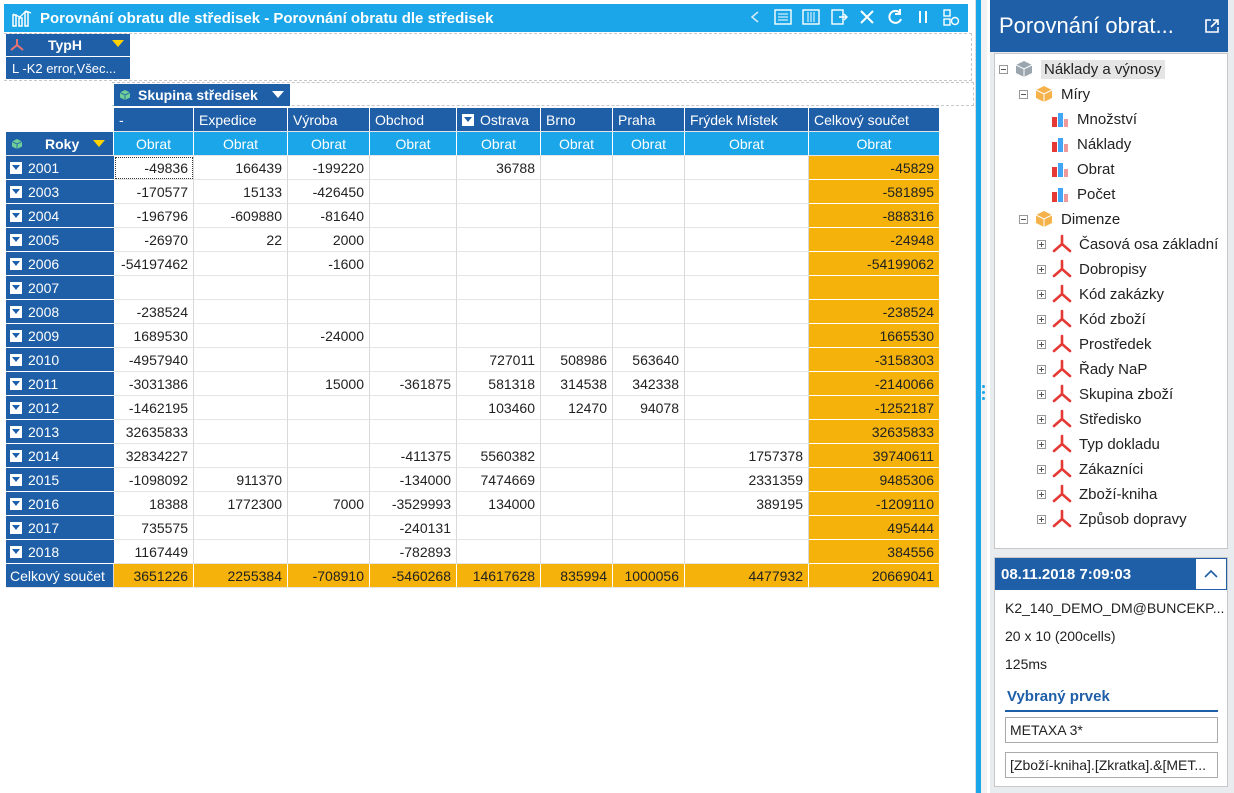  Describe the element at coordinates (60, 192) in the screenshot. I see `row-header: 2003` at that location.